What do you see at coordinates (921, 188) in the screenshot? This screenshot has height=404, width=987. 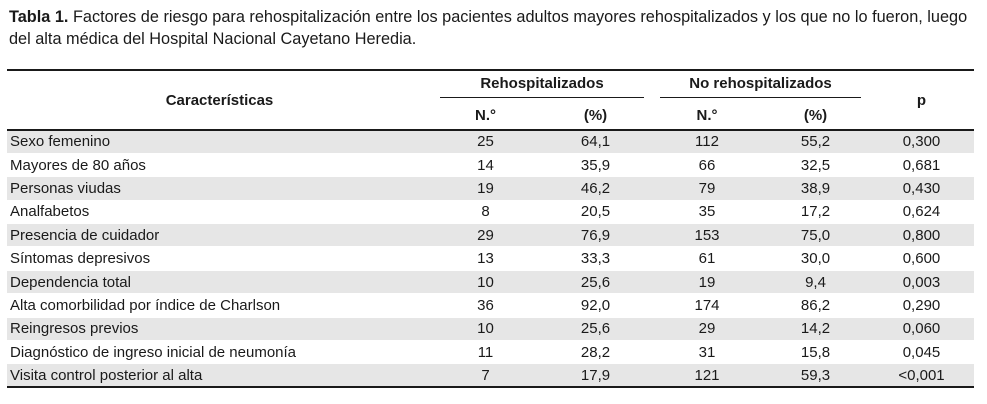 I see `cell-p-value: 0,430` at bounding box center [921, 188].